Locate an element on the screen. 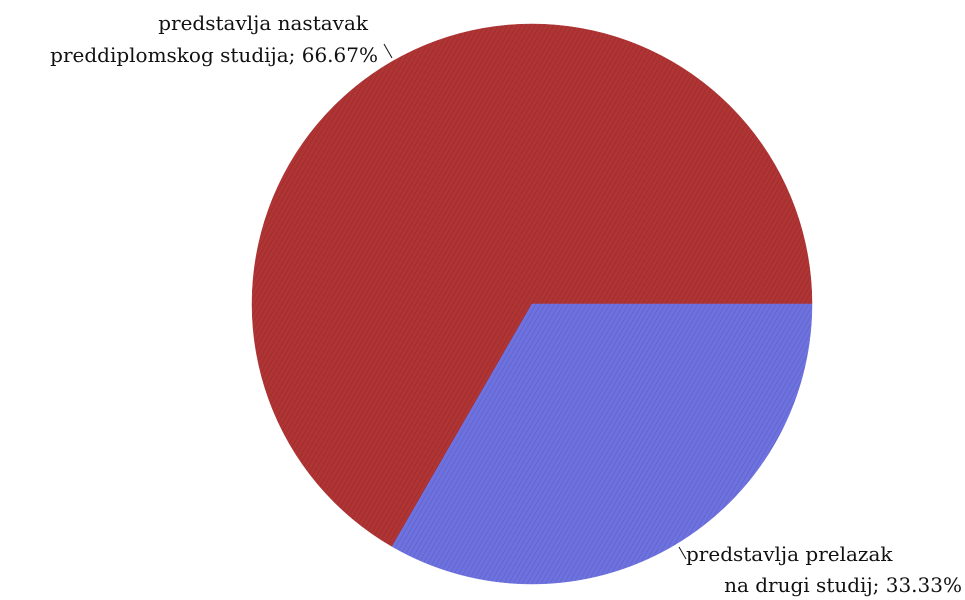 The width and height of the screenshot is (965, 600). slice-label-0-line-0: predstavlja nastavak is located at coordinates (263, 23).